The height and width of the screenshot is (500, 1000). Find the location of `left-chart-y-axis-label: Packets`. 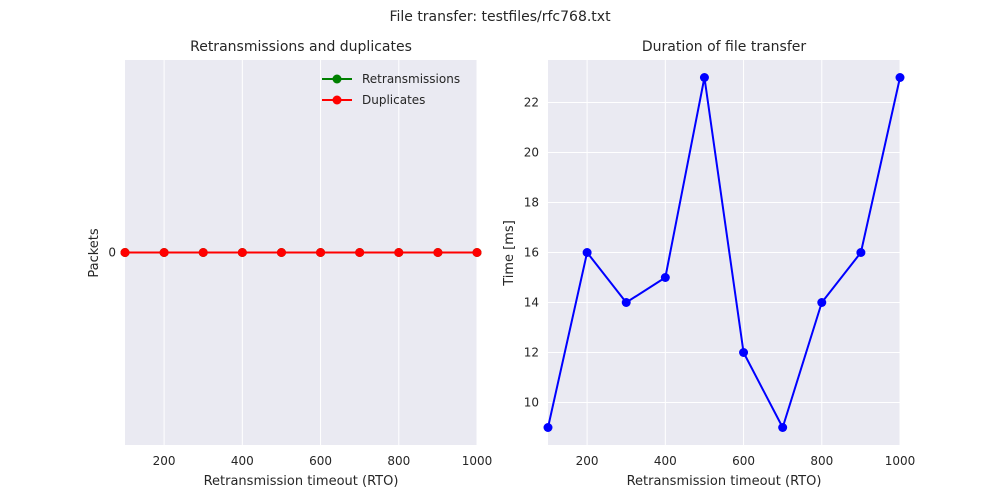

left-chart-y-axis-label: Packets is located at coordinates (94, 253).